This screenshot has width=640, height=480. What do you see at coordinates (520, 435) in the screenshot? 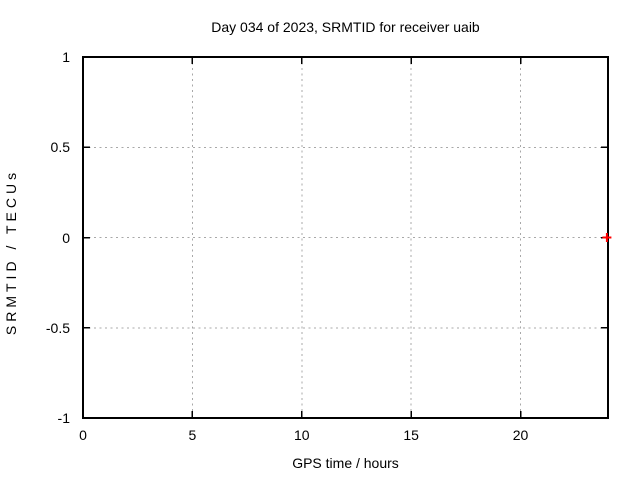
I see `x-tick-label: 20` at bounding box center [520, 435].